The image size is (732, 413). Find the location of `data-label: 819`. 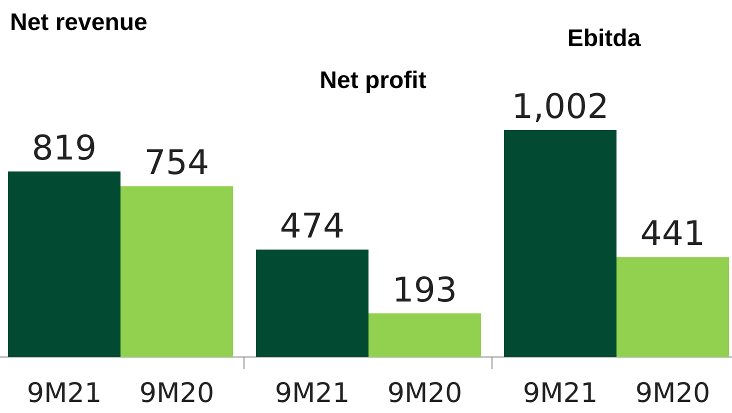

data-label: 819 is located at coordinates (64, 148).